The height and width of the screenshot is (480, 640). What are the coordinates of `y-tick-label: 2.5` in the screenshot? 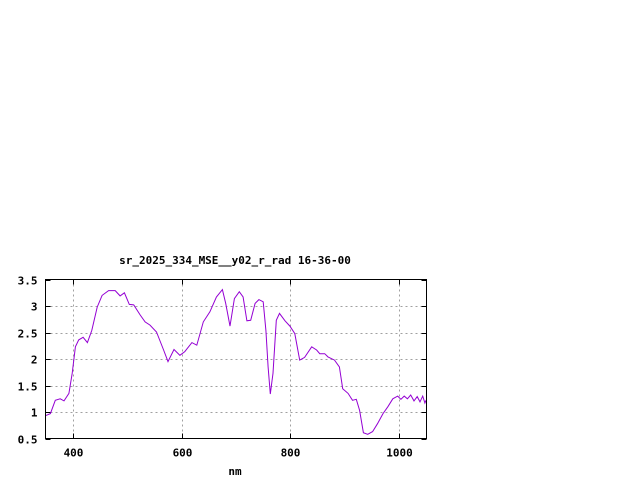 It's located at (28, 334).